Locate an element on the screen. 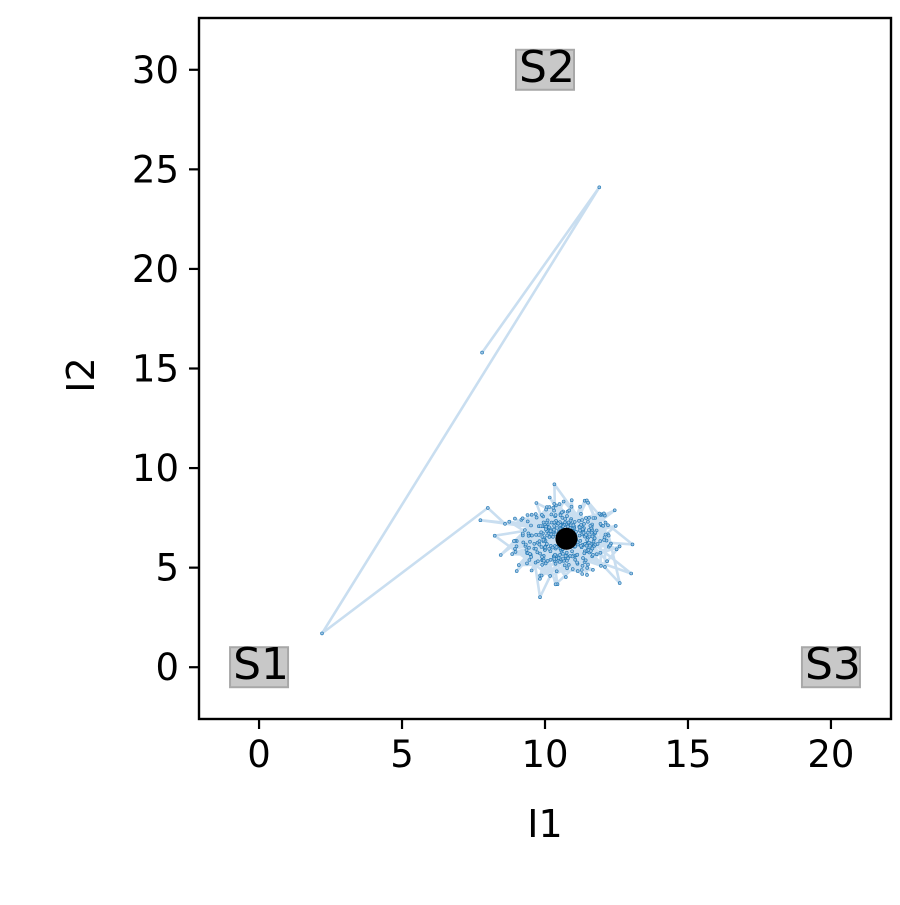  y-tick-label: 20 is located at coordinates (155, 269).